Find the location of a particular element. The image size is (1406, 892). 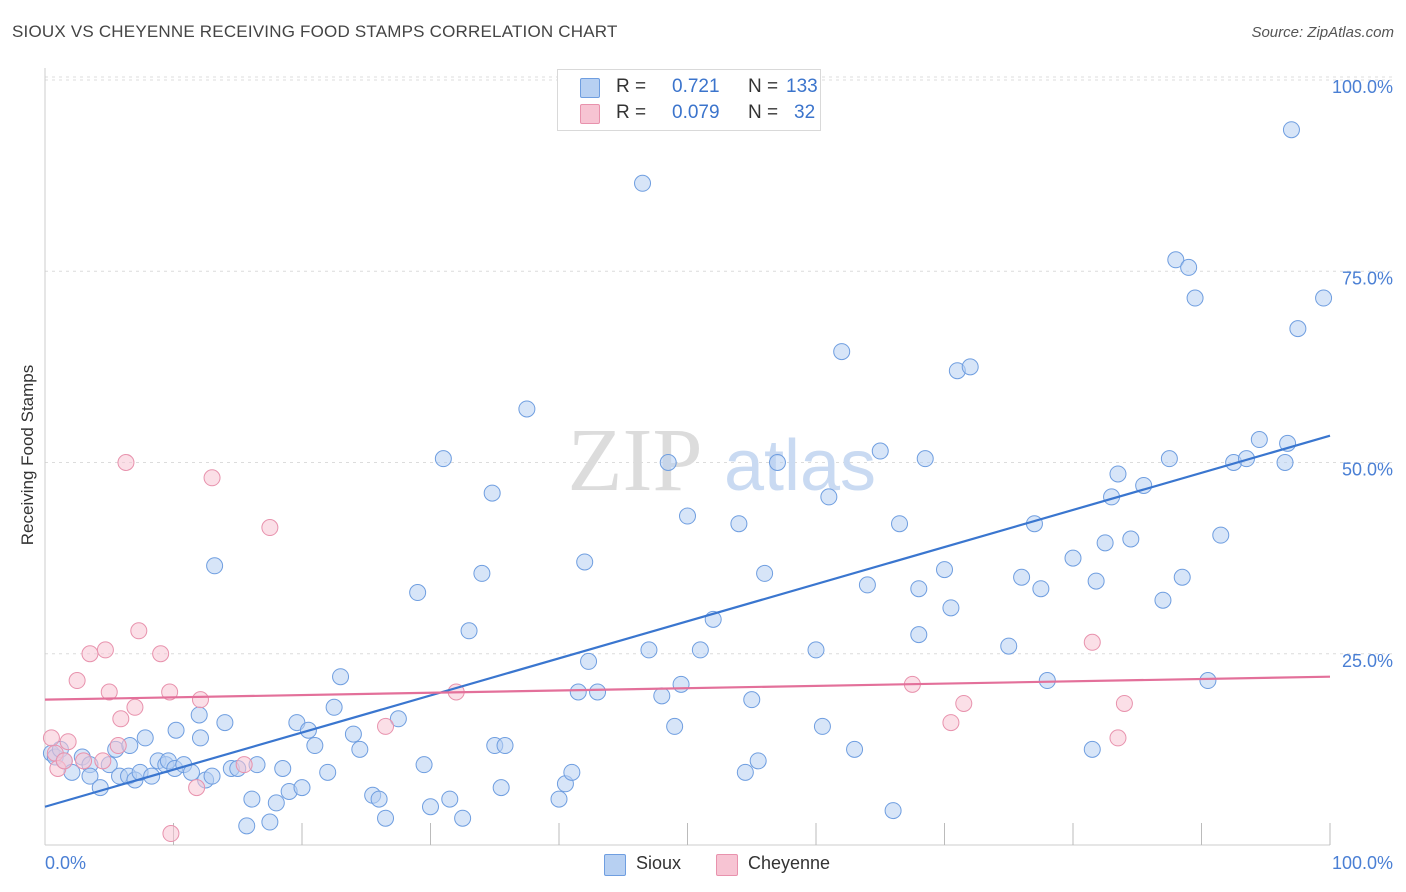

cheyenne-legend-swatch is located at coordinates (727, 865).